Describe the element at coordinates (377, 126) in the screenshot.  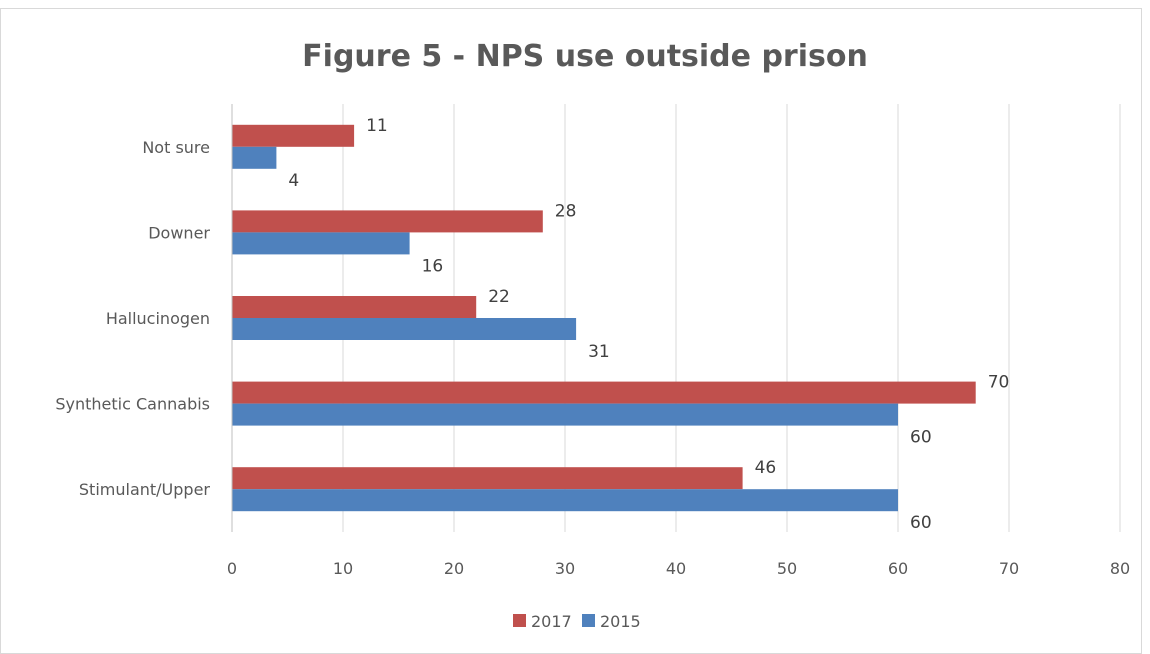
I see `data-label: 11` at that location.